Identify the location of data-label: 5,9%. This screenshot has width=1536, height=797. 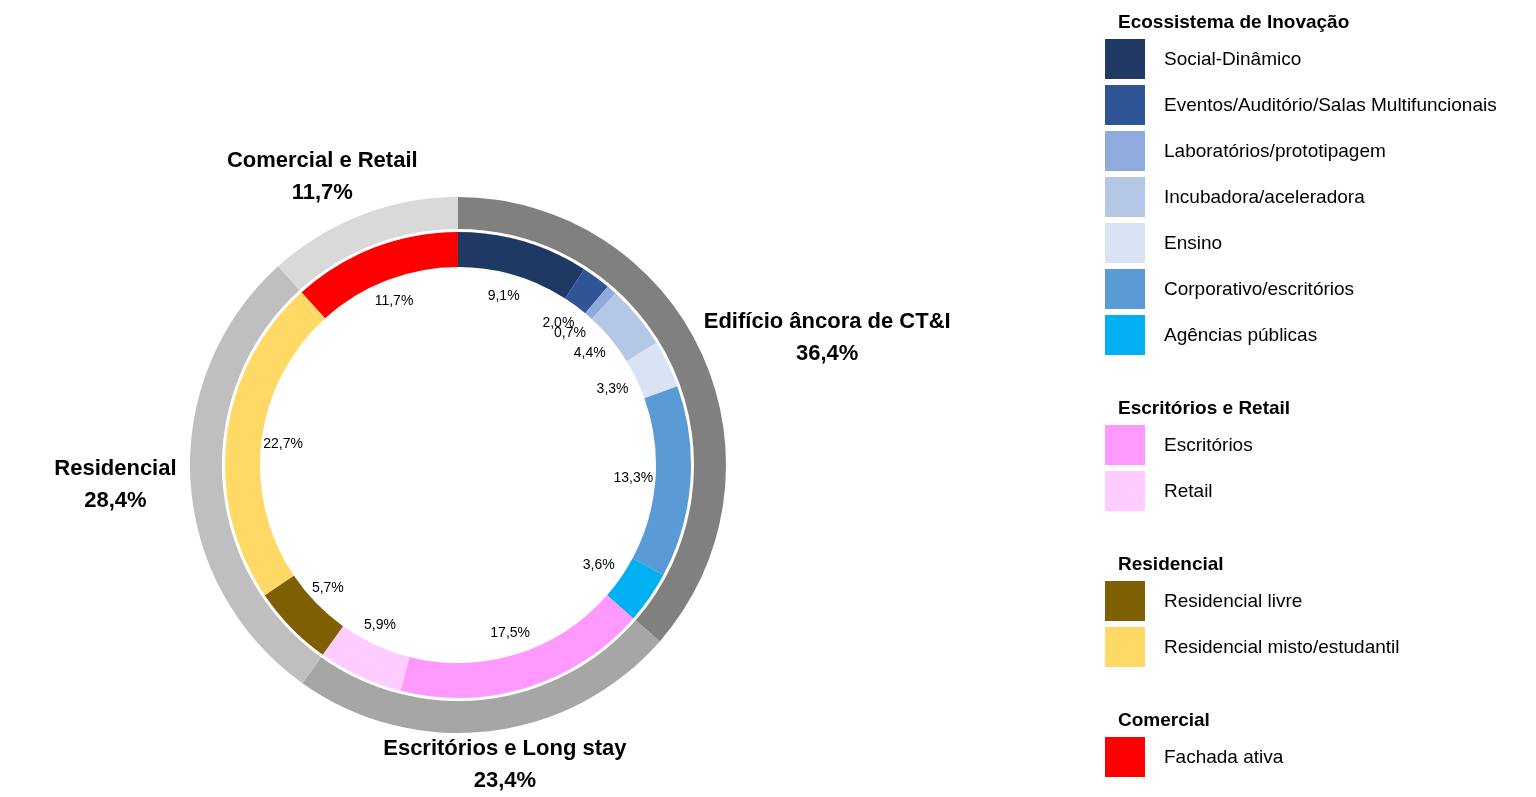
(380, 623).